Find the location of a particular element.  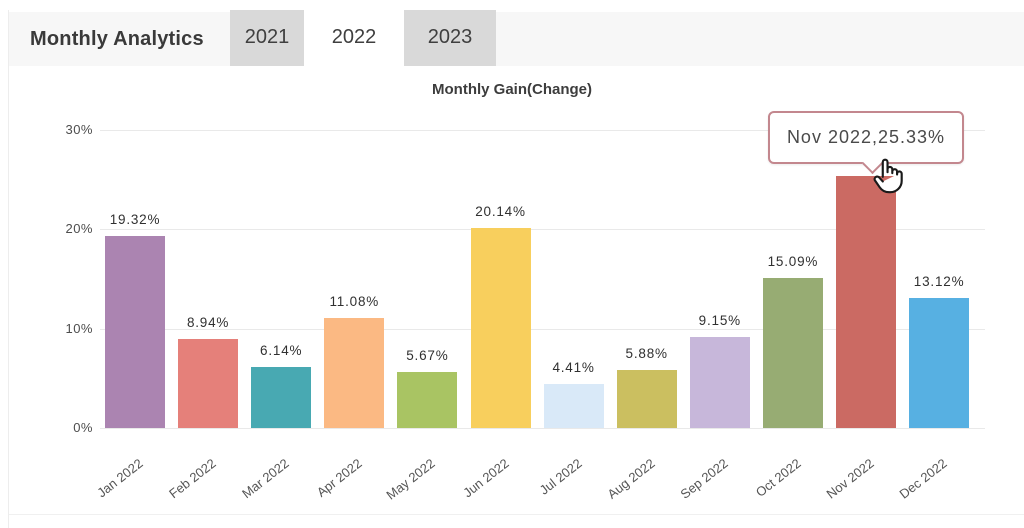

y-tick-label: 30% is located at coordinates (79, 129).